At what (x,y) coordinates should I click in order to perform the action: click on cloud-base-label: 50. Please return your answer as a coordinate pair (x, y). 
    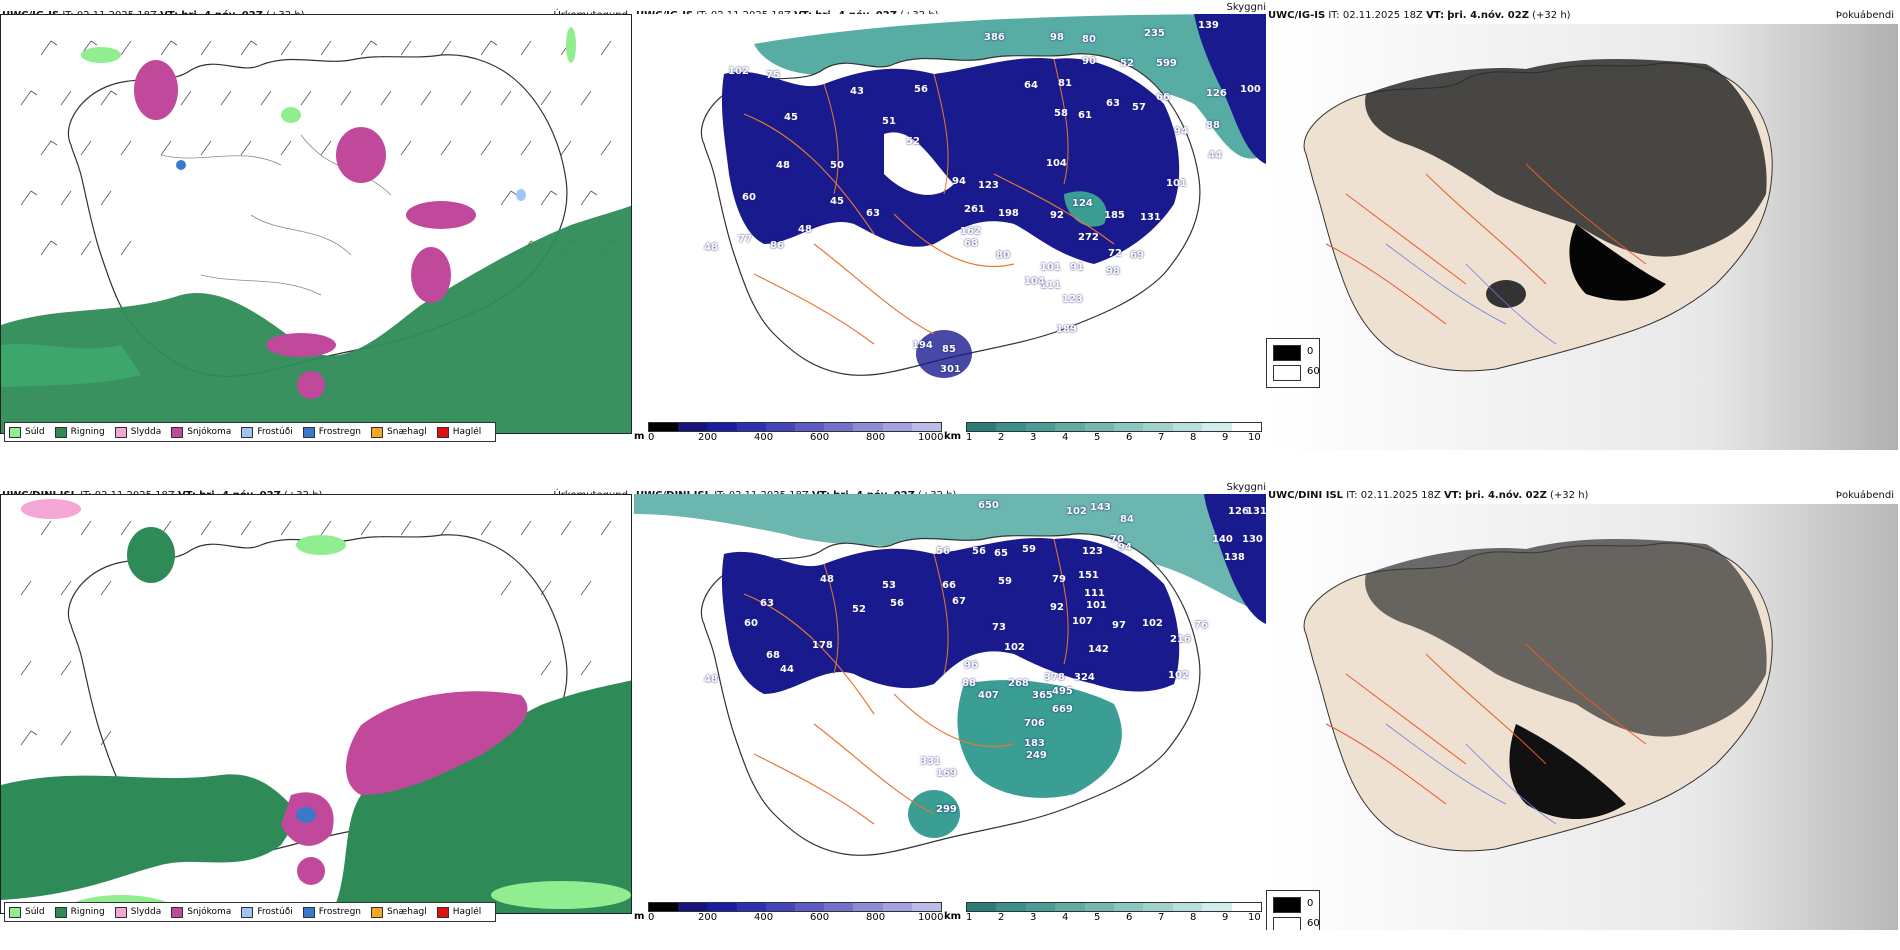
    Looking at the image, I should click on (837, 165).